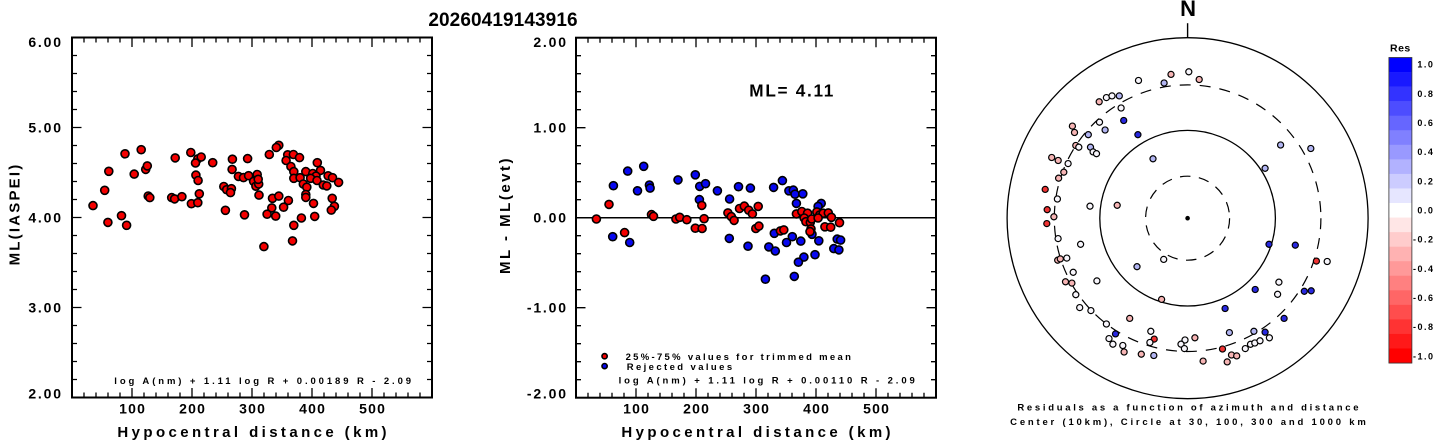 Image resolution: width=1437 pixels, height=446 pixels. Describe the element at coordinates (1424, 269) in the screenshot. I see `svg-text: -0.4` at that location.